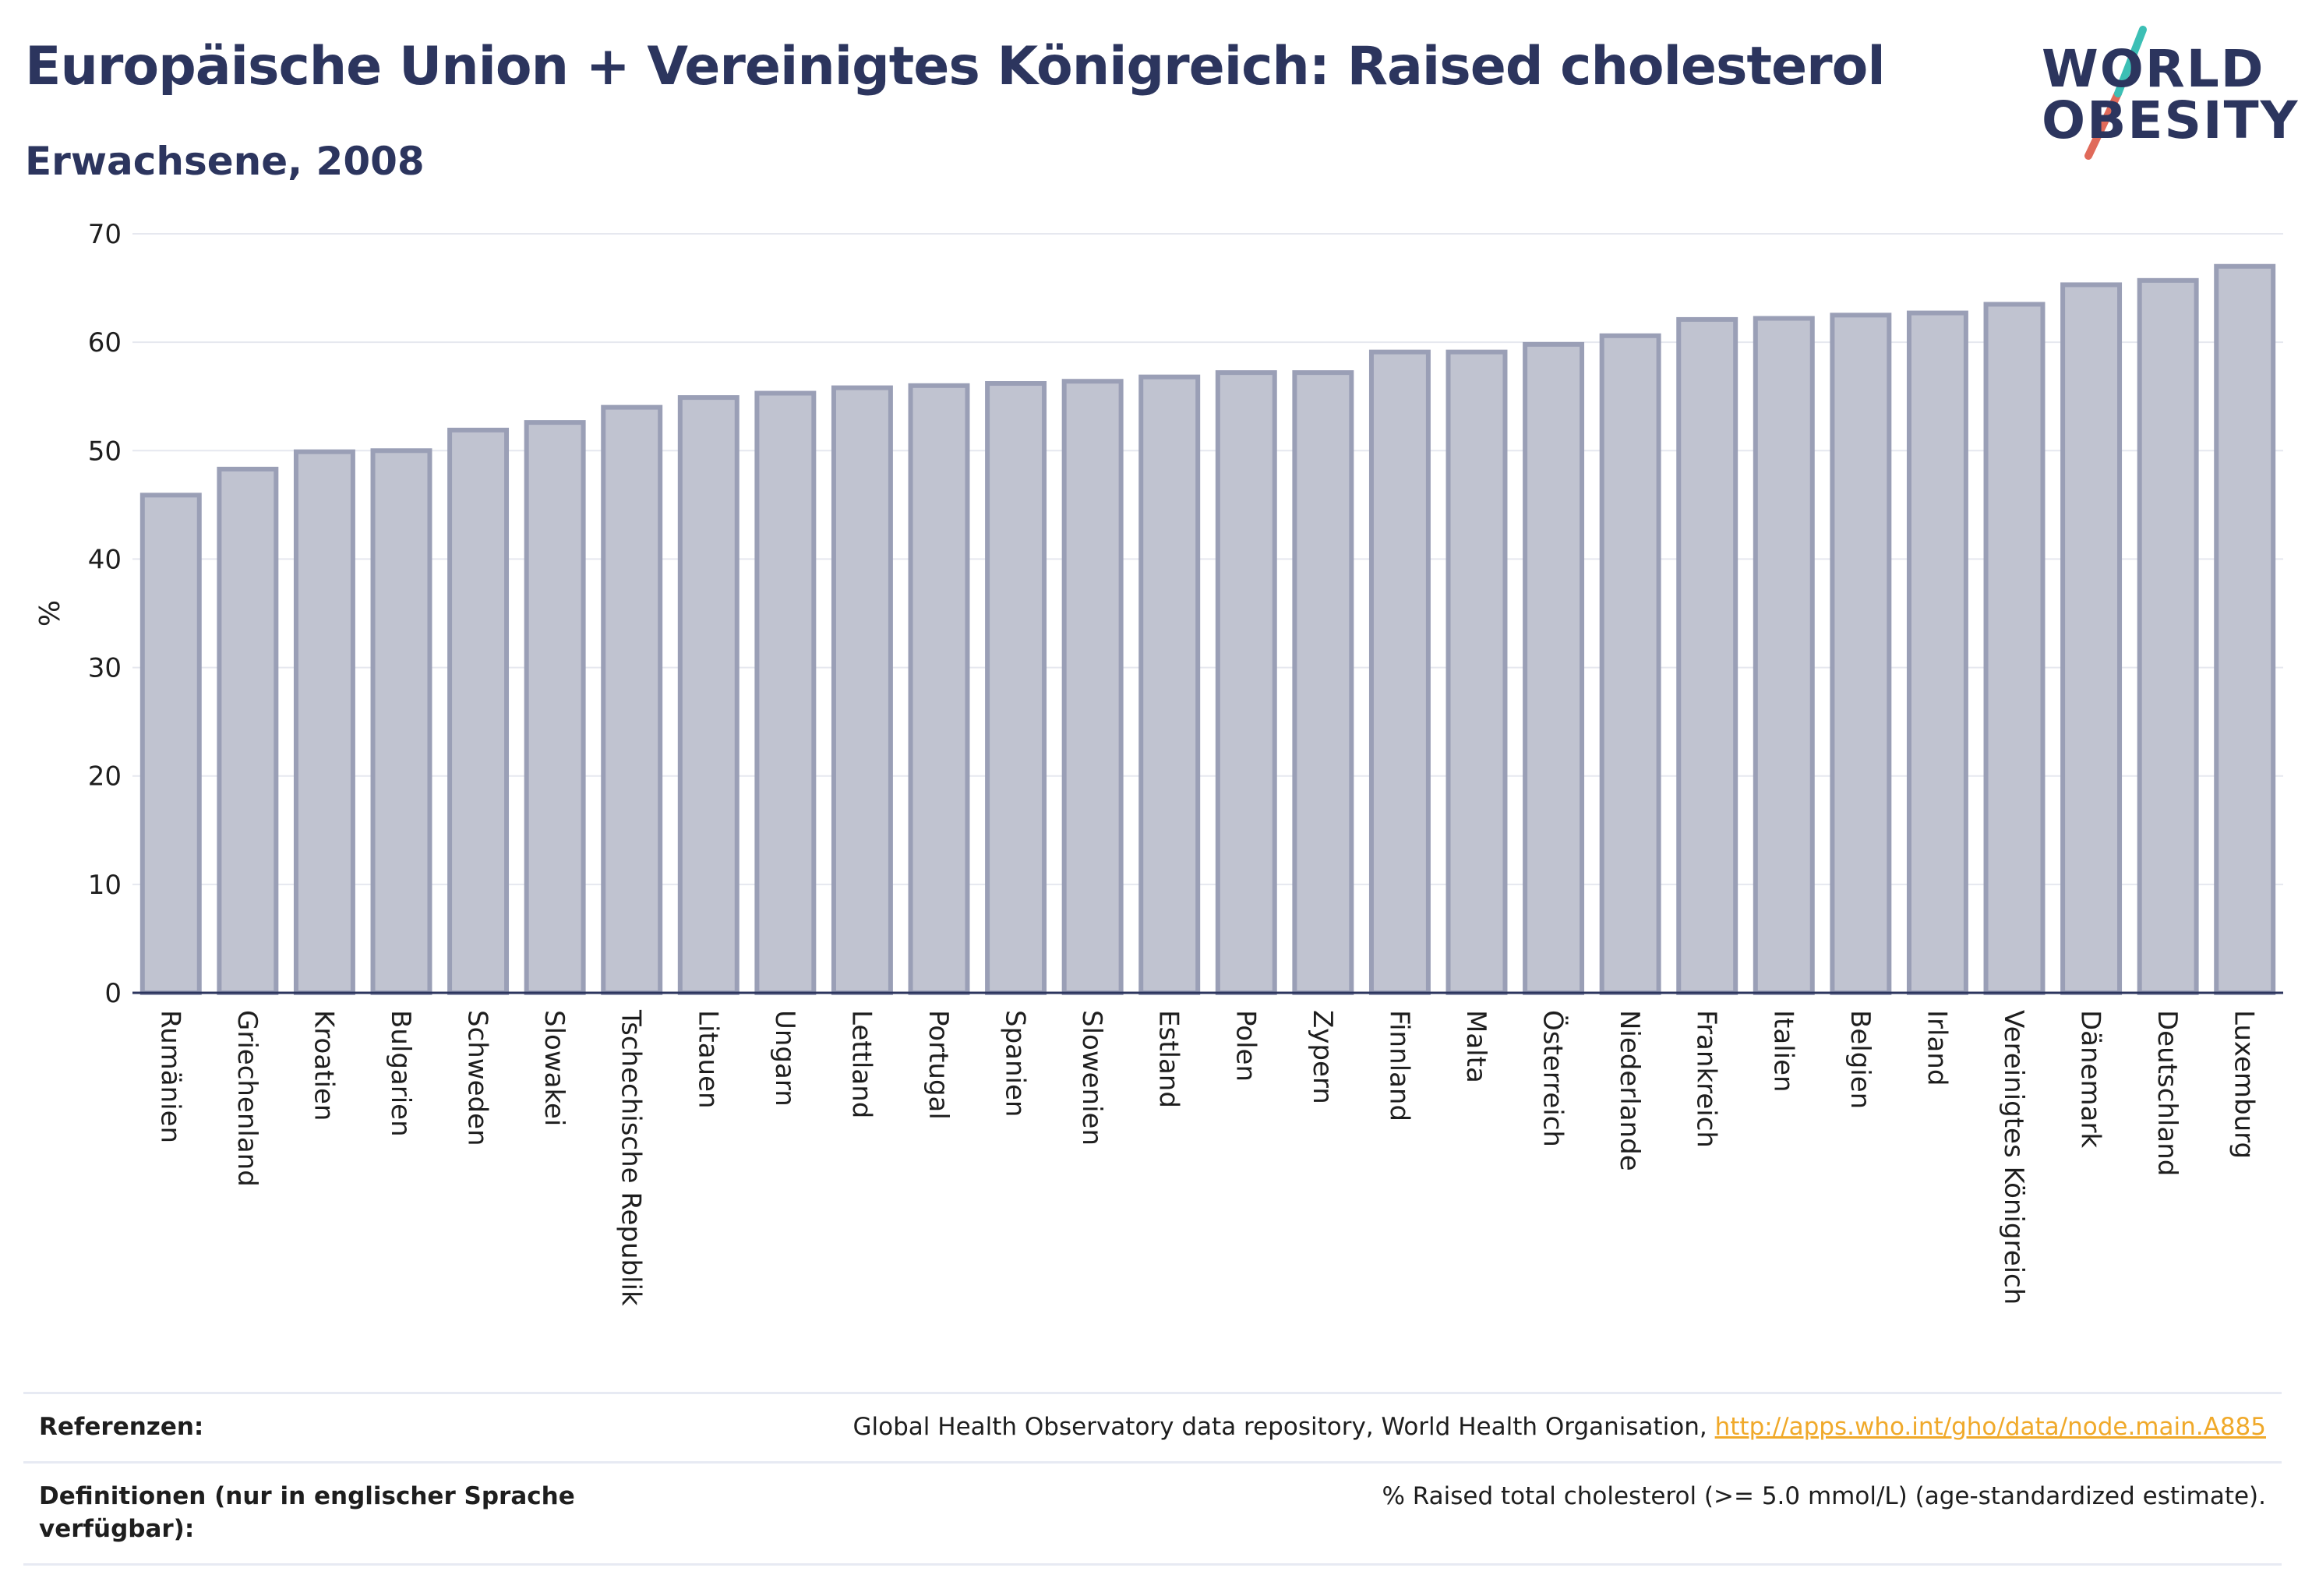 This screenshot has width=2305, height=1596. What do you see at coordinates (477, 1078) in the screenshot?
I see `x-tick-label: Schweden` at bounding box center [477, 1078].